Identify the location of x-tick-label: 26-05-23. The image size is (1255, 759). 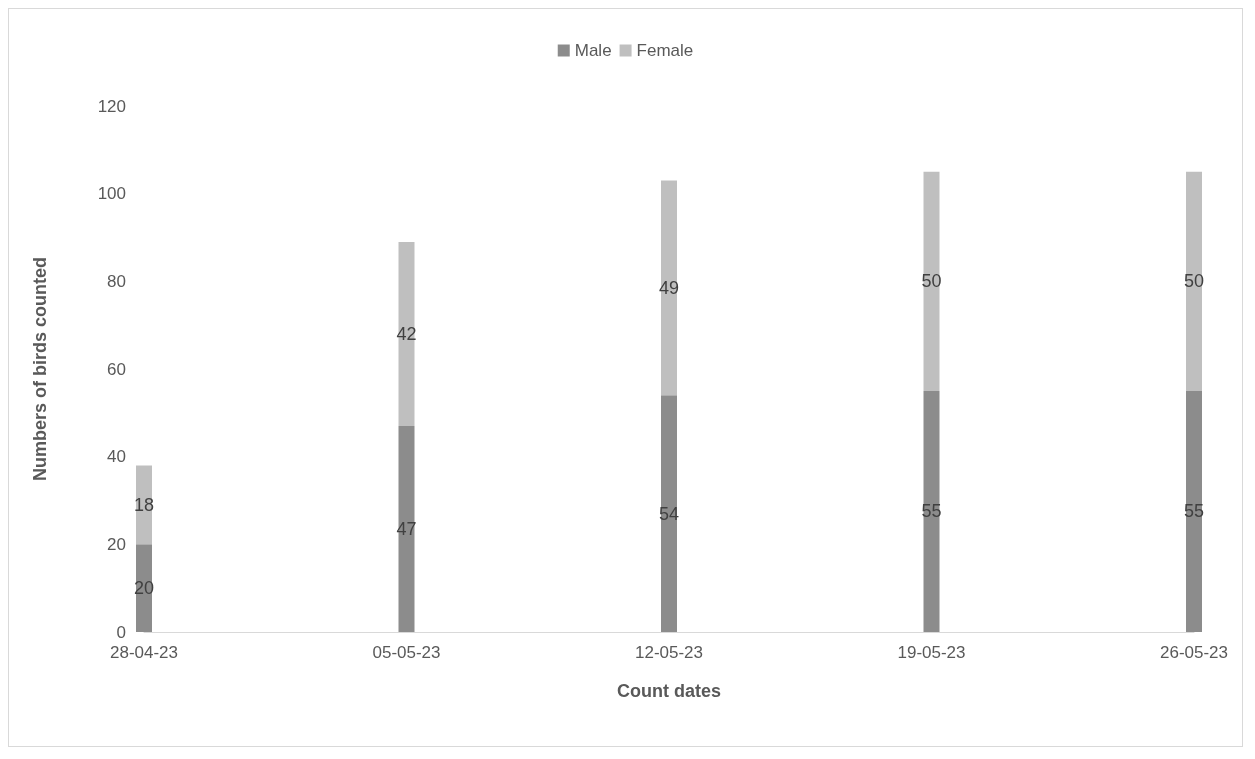
(1194, 652).